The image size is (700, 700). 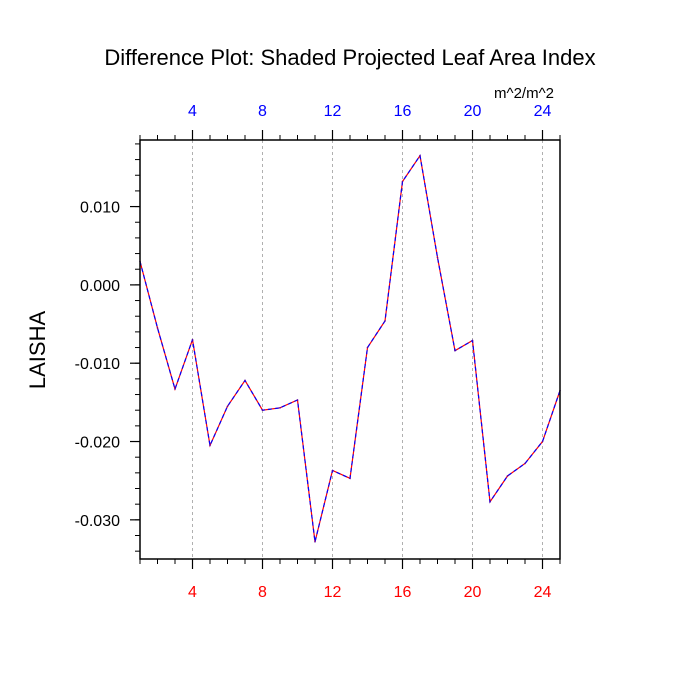 What do you see at coordinates (403, 111) in the screenshot?
I see `x-tick-label-top: 16` at bounding box center [403, 111].